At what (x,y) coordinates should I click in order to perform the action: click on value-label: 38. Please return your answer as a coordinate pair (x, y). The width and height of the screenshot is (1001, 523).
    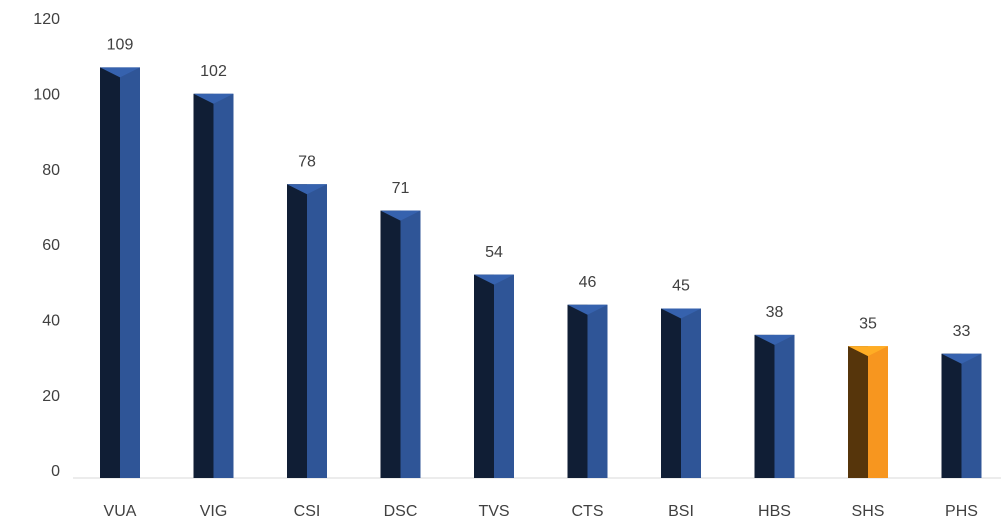
    Looking at the image, I should click on (775, 312).